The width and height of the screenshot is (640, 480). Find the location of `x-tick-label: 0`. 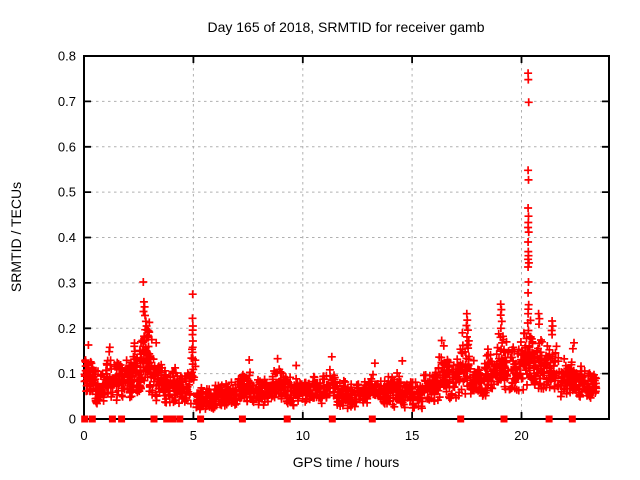

x-tick-label: 0 is located at coordinates (83, 435).